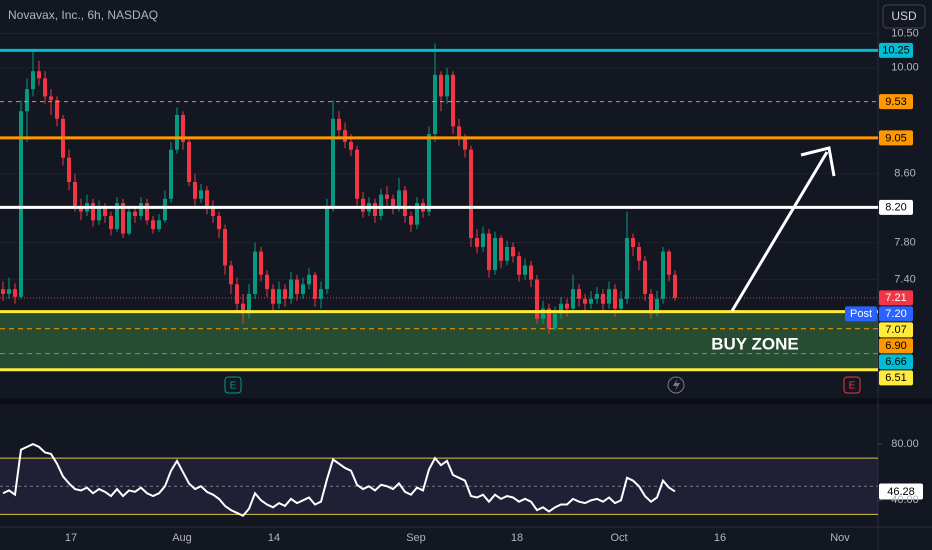 The image size is (932, 550). Describe the element at coordinates (542, 385) in the screenshot. I see `event-icons: E E` at that location.